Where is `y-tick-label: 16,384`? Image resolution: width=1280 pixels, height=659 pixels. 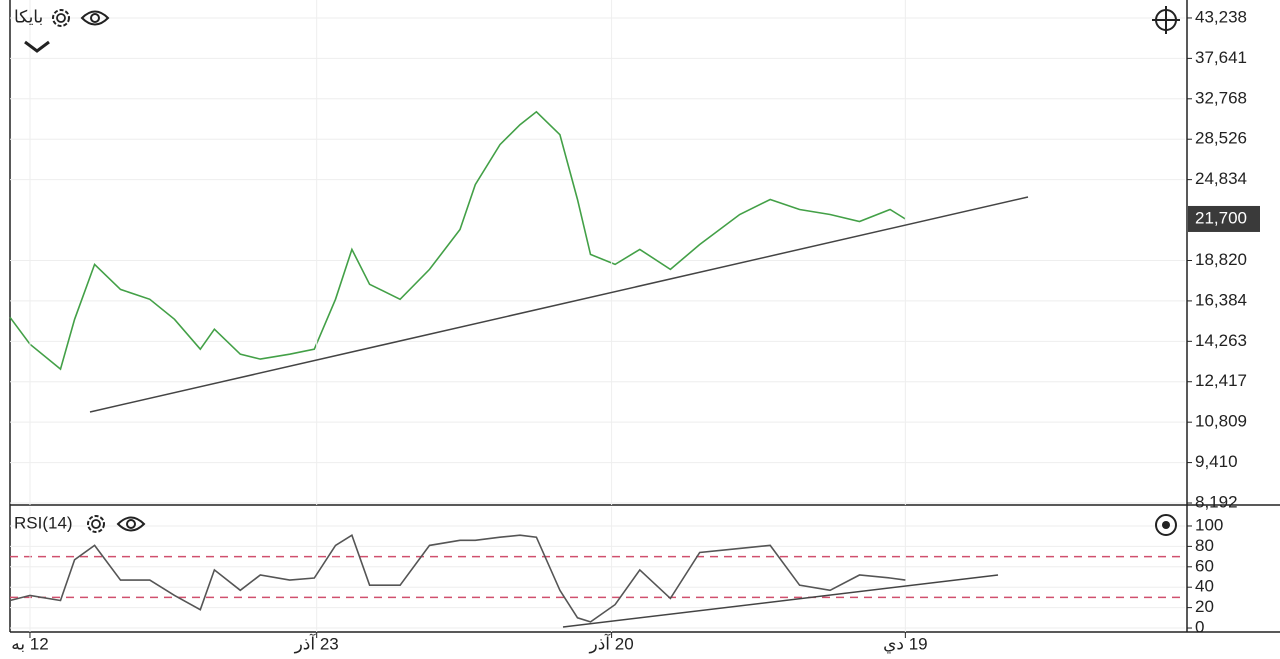
y-tick-label: 16,384 is located at coordinates (1221, 299).